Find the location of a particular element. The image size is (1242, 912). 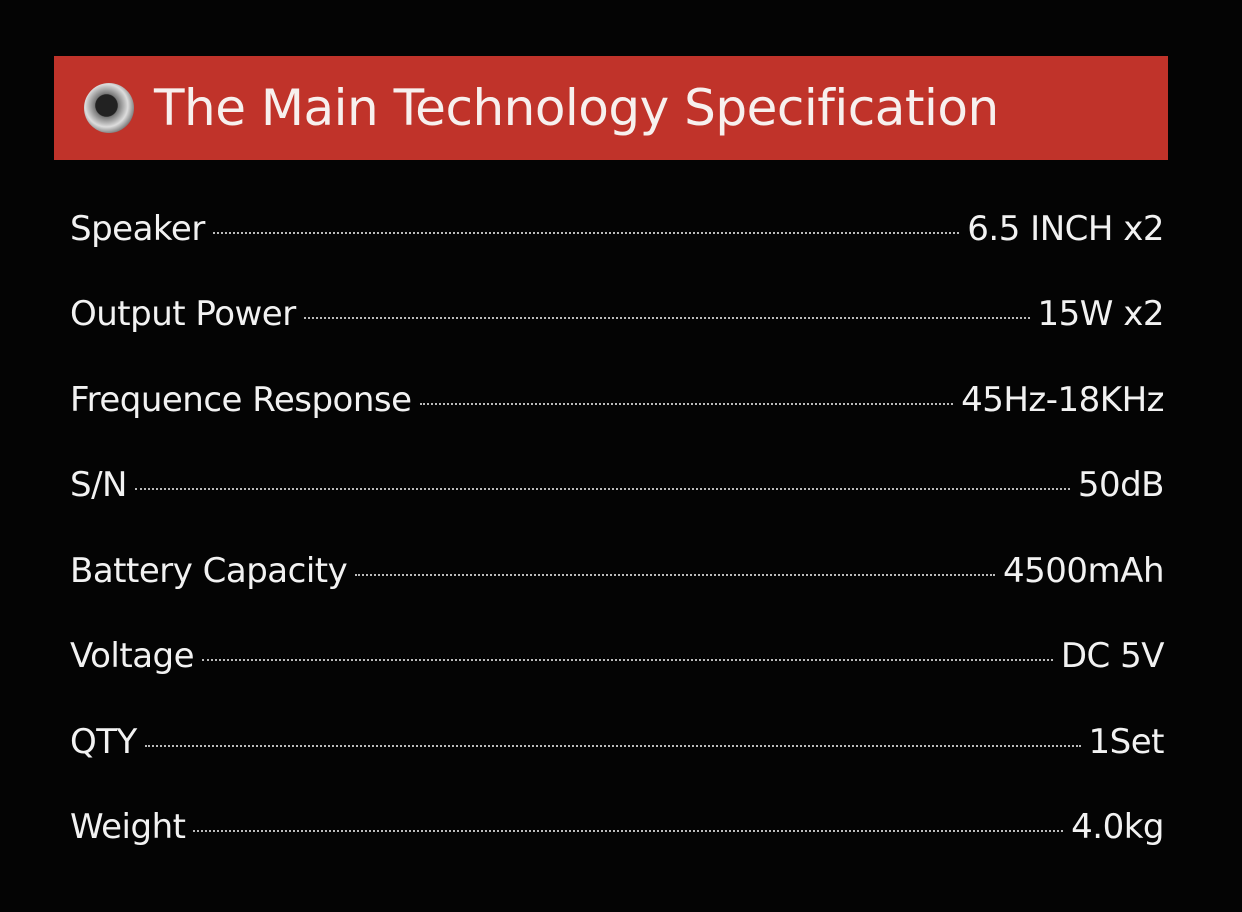

spec-row: Weight 4.0kg is located at coordinates (620, 828).